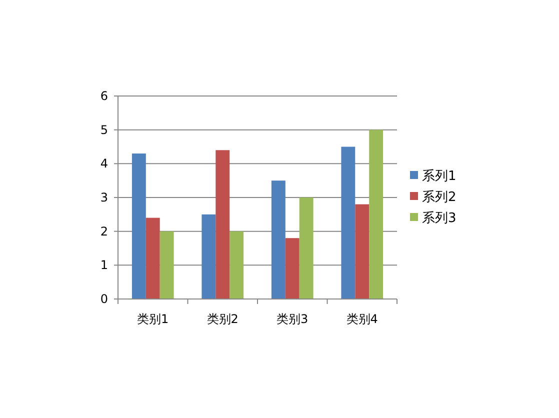  What do you see at coordinates (362, 319) in the screenshot?
I see `x-tick-label: 类别4` at bounding box center [362, 319].